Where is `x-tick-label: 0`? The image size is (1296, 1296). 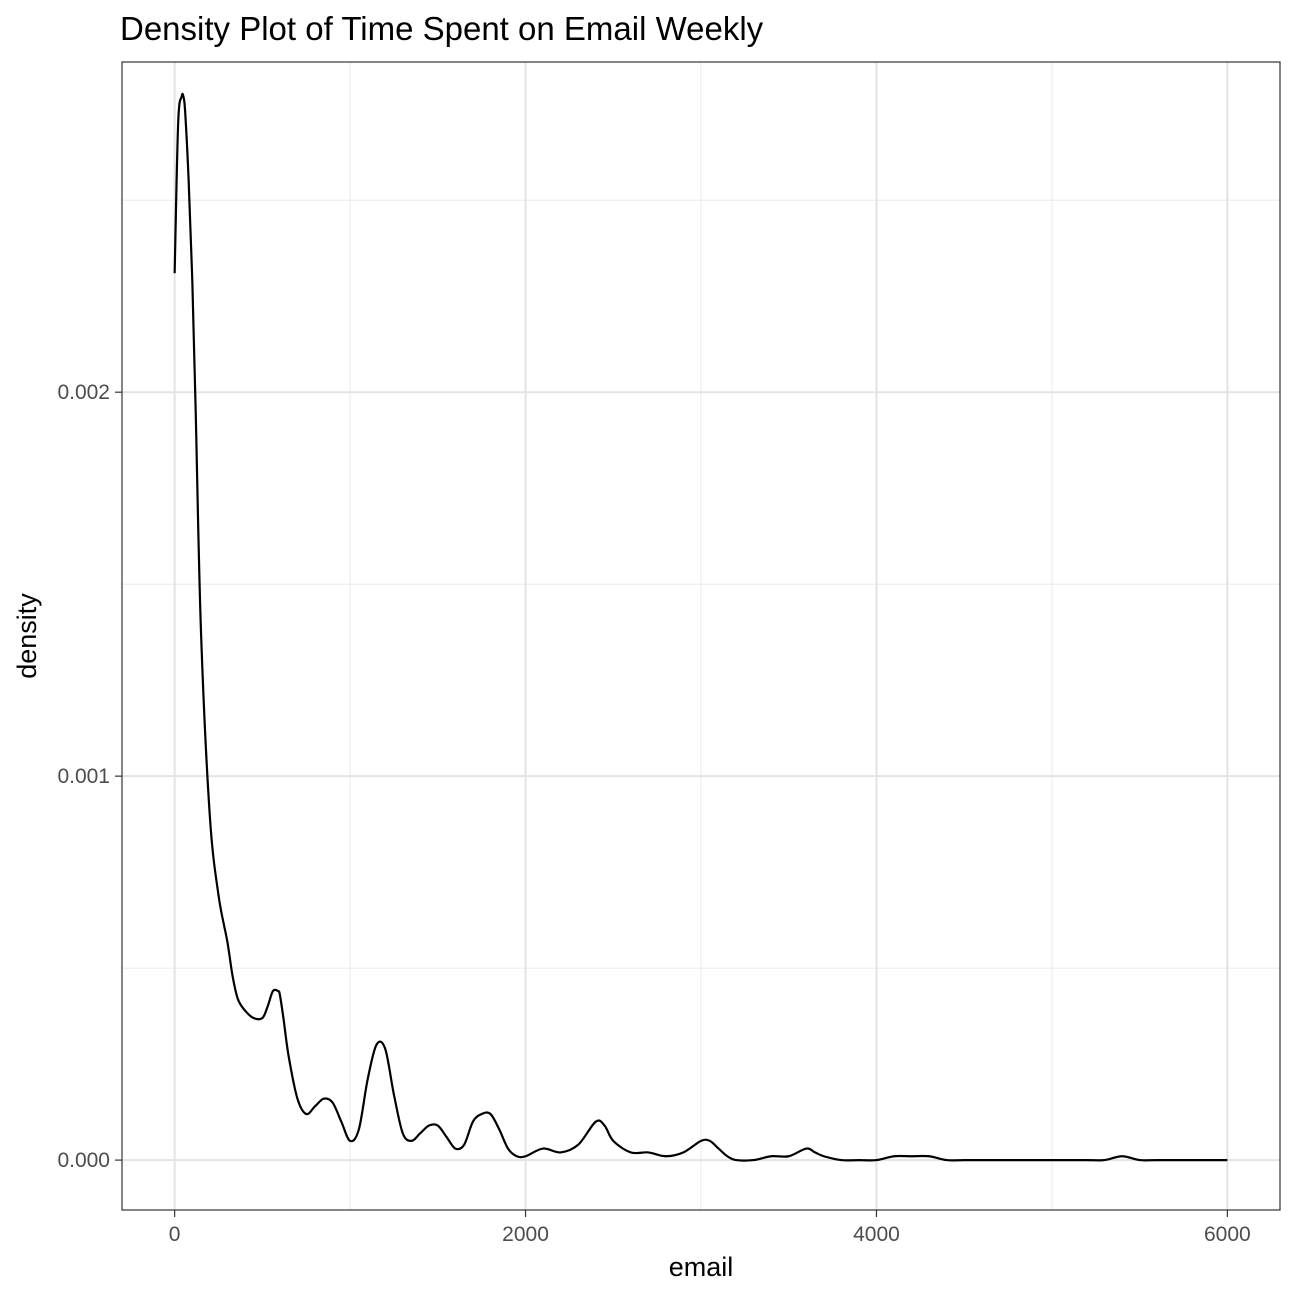 x-tick-label: 0 is located at coordinates (175, 1234).